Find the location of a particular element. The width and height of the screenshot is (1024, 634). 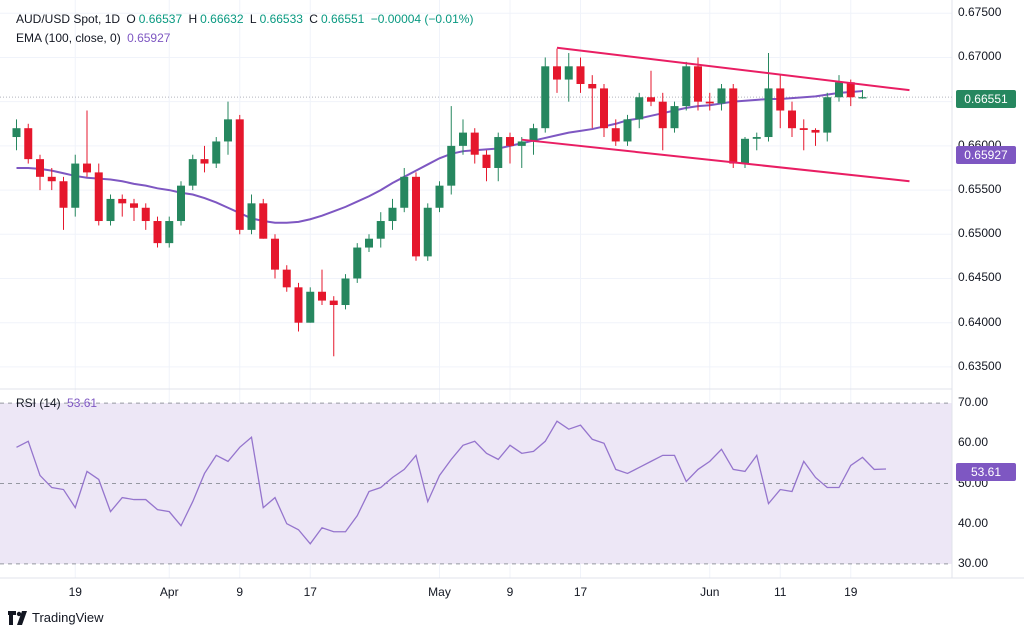

ema-label: EMA (100, close, 0) is located at coordinates (68, 38).